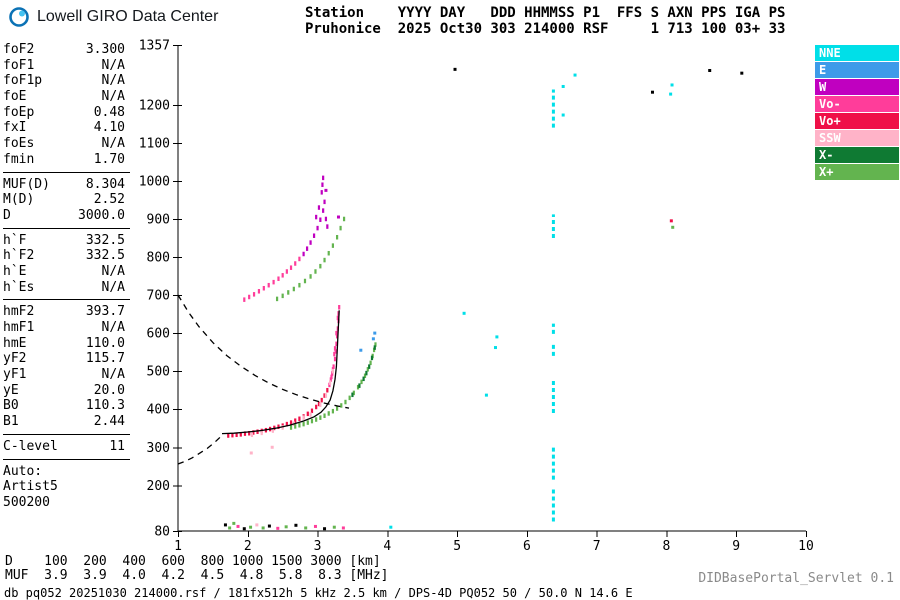 This screenshot has height=600, width=900. What do you see at coordinates (158, 410) in the screenshot?
I see `y-tick-label: 400` at bounding box center [158, 410].